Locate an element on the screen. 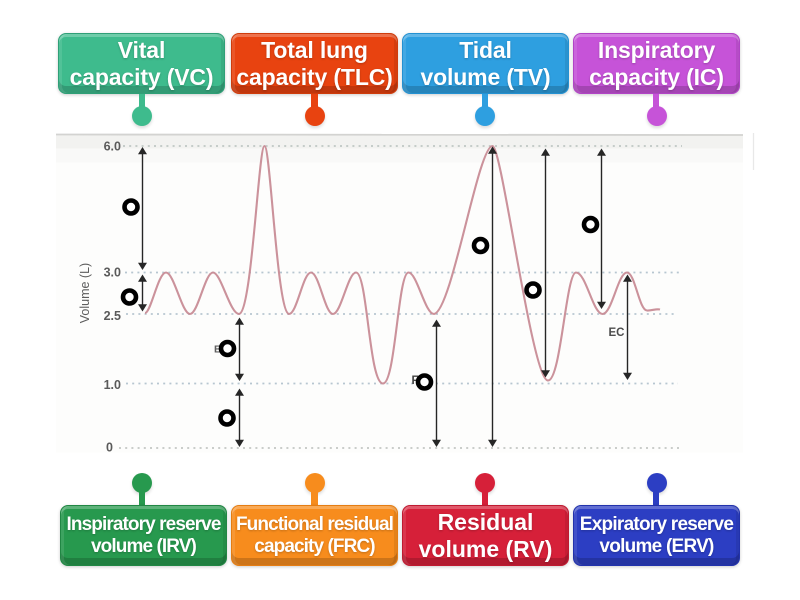  svg-text: F is located at coordinates (415, 381).